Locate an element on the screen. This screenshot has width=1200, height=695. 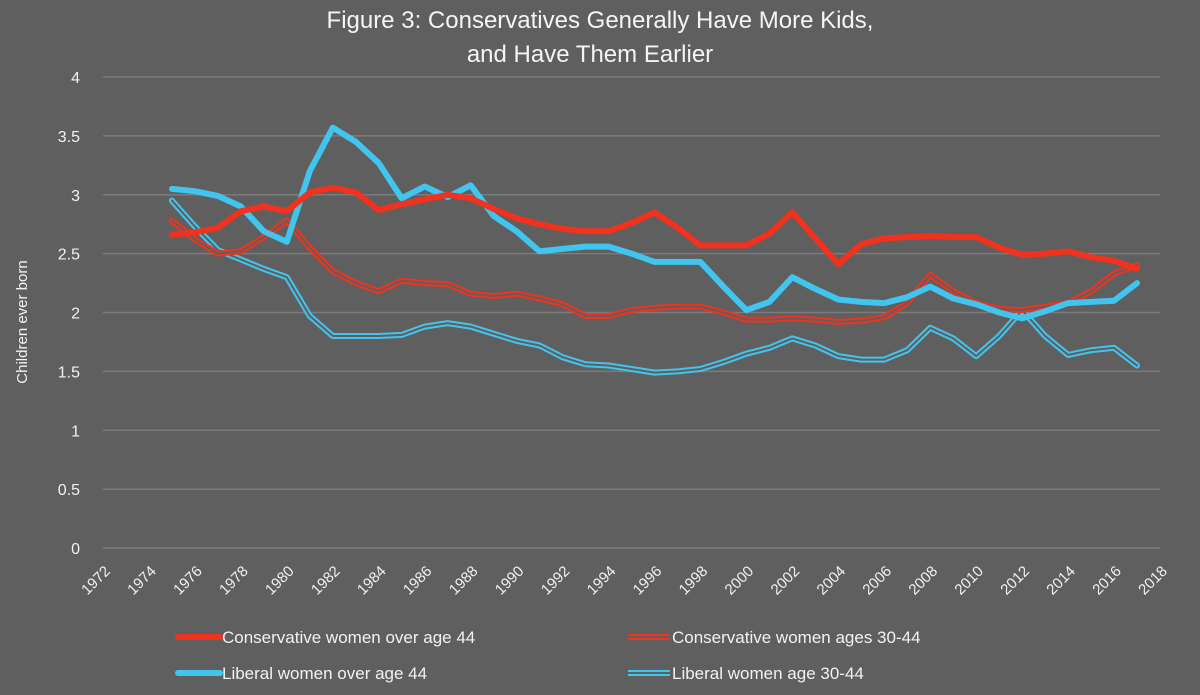
x-tick-label: 1978 is located at coordinates (234, 581).